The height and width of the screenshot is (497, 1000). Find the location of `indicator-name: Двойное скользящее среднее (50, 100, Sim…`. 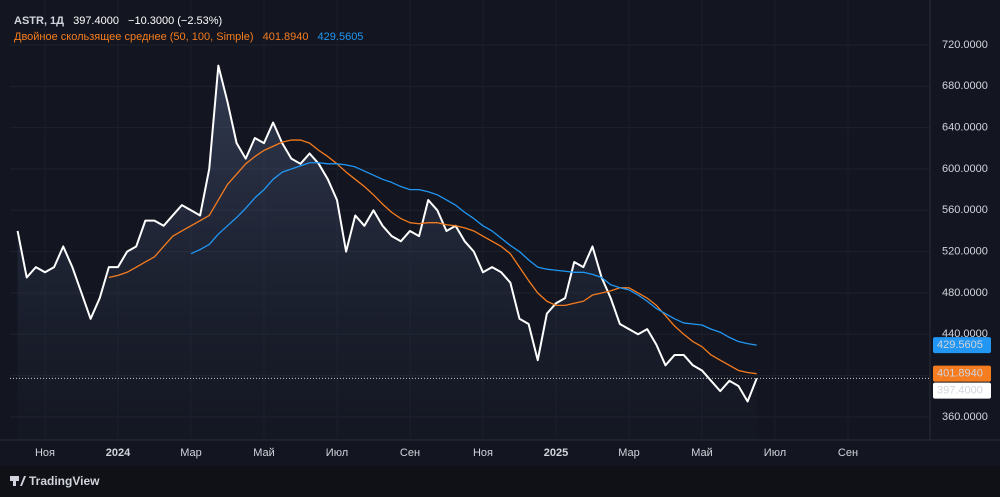

indicator-name: Двойное скользящее среднее (50, 100, Sim… is located at coordinates (134, 37).